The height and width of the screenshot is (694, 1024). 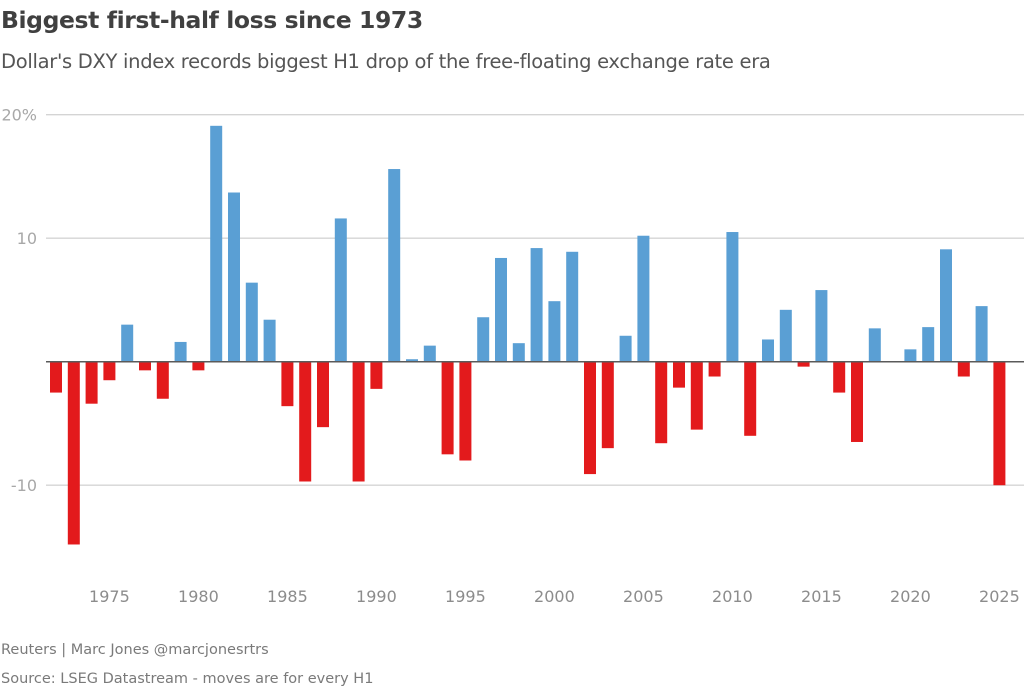 I want to click on bar-2004, so click(x=625, y=348).